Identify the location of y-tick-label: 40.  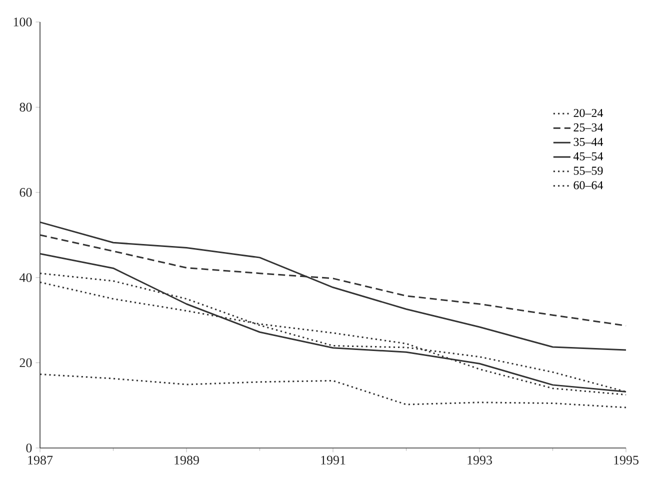
(25, 277).